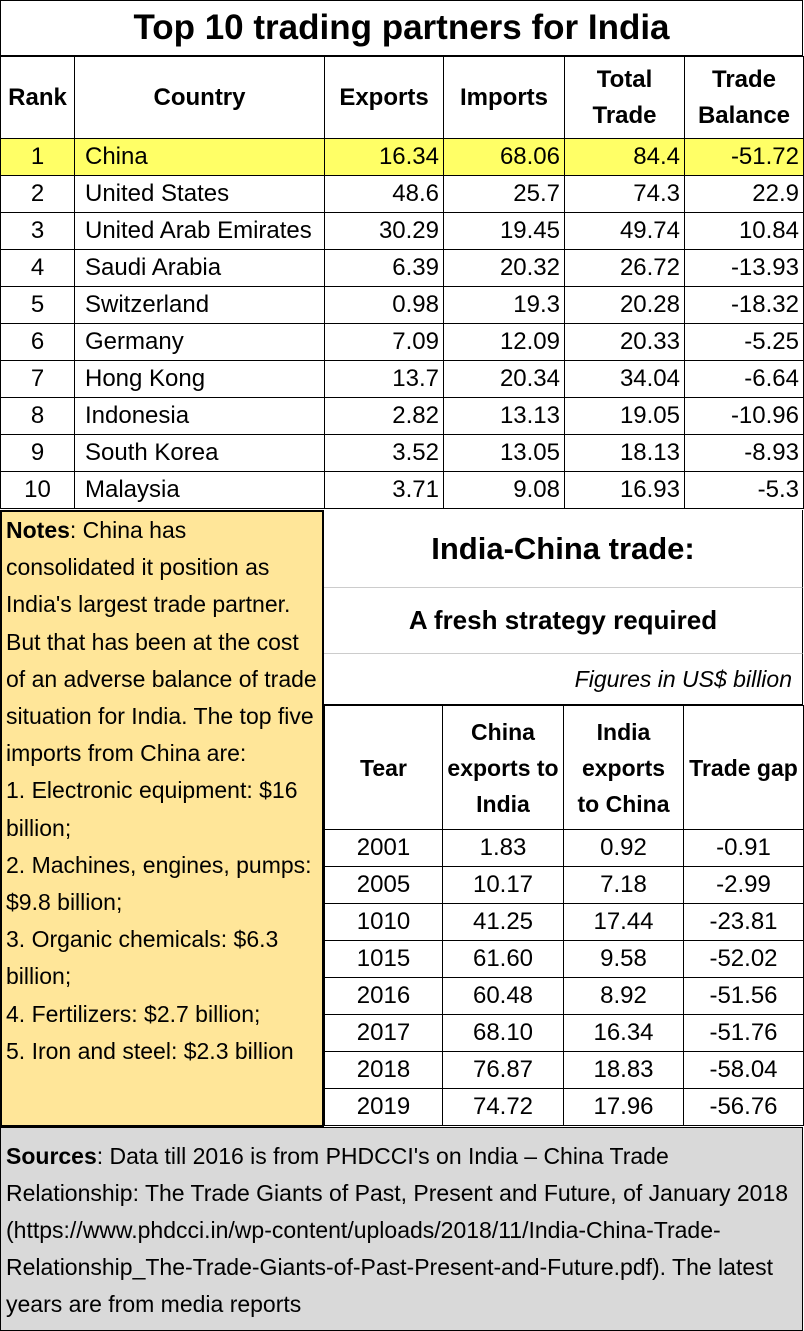 This screenshot has width=804, height=1331. I want to click on table-row: 2017 68.10 16.34 -51.76, so click(564, 1033).